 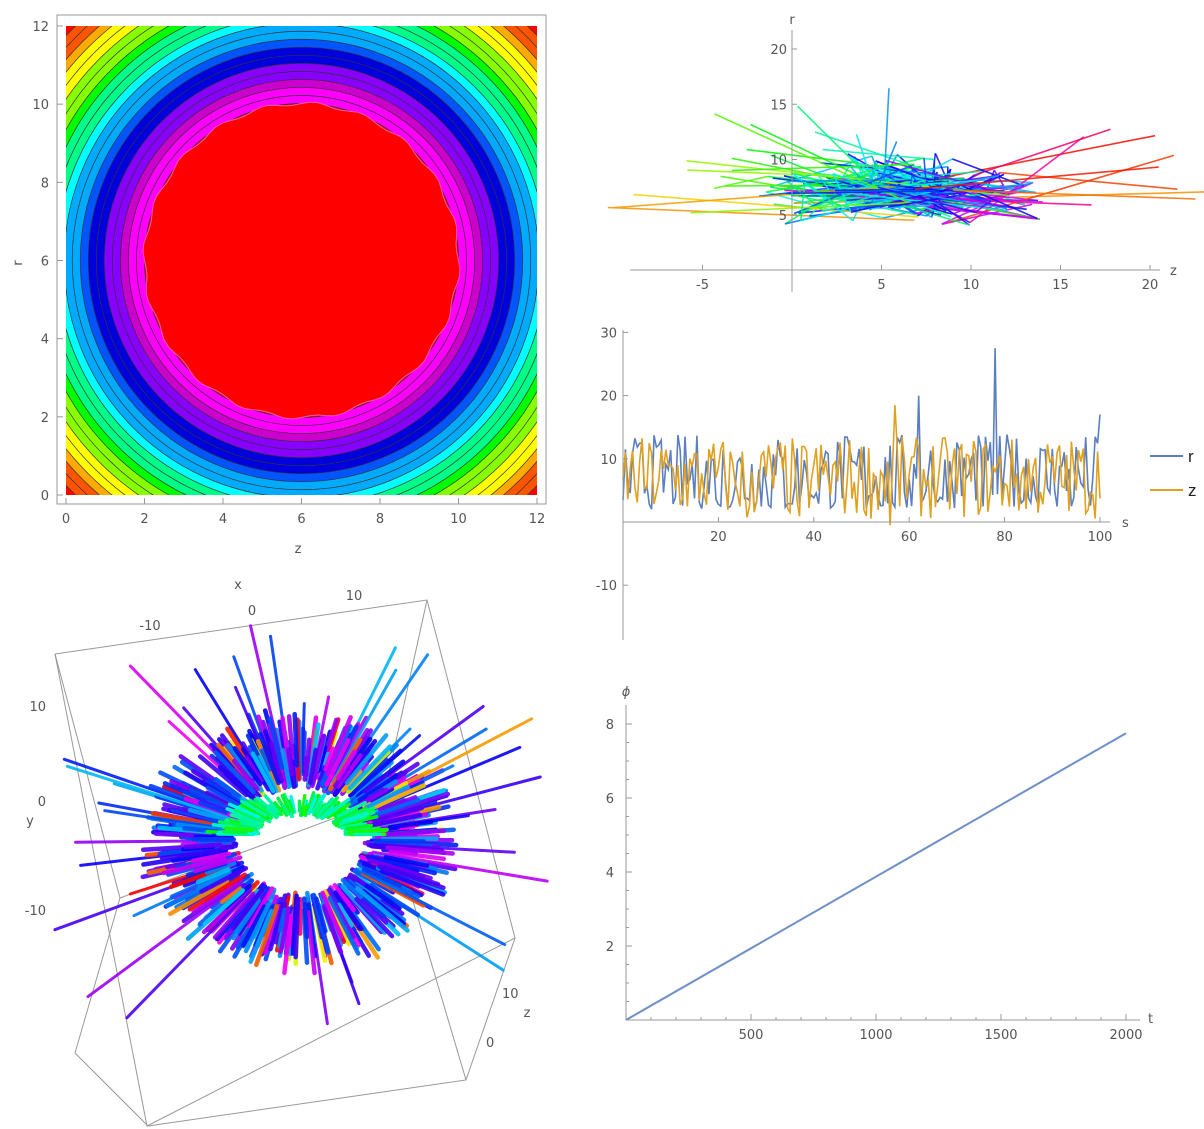 I want to click on 3d-z-tick-label: 10, so click(x=510, y=994).